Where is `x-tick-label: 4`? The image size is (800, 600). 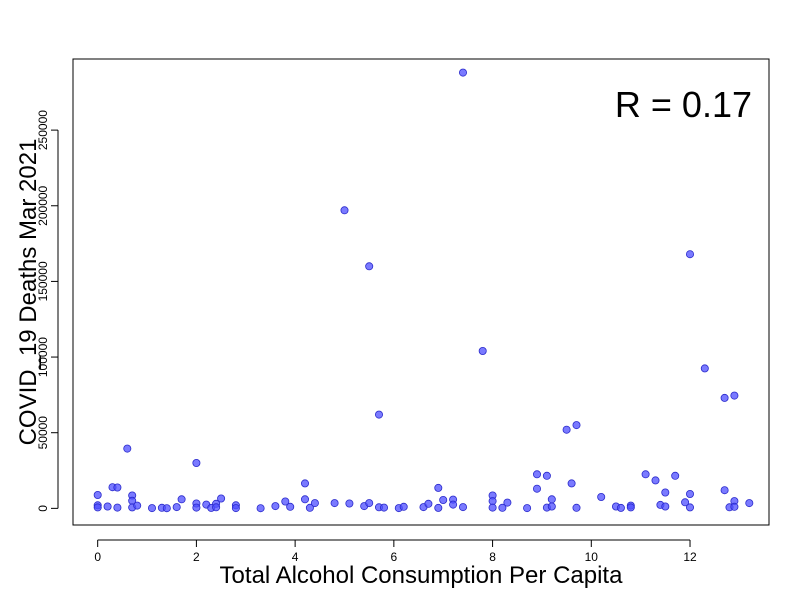
x-tick-label: 4 is located at coordinates (295, 557).